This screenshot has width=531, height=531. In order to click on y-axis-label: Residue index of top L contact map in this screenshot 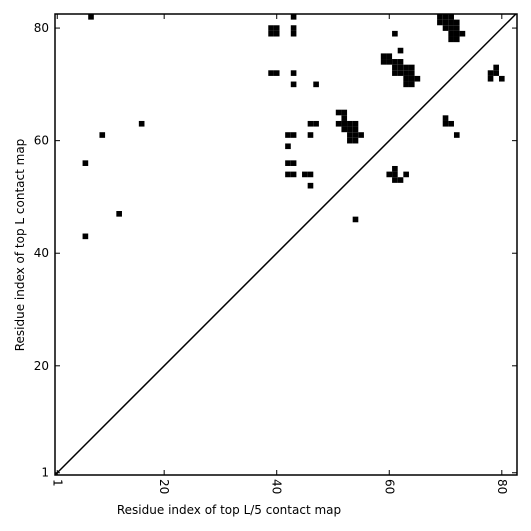, I will do `click(20, 245)`.